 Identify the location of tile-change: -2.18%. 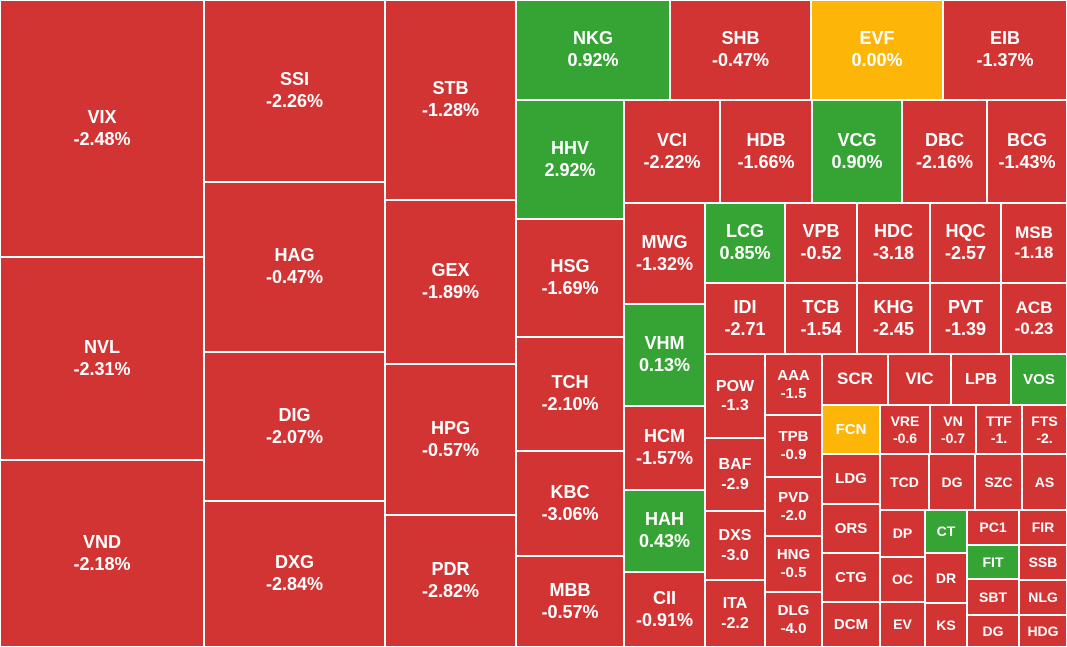
(102, 563).